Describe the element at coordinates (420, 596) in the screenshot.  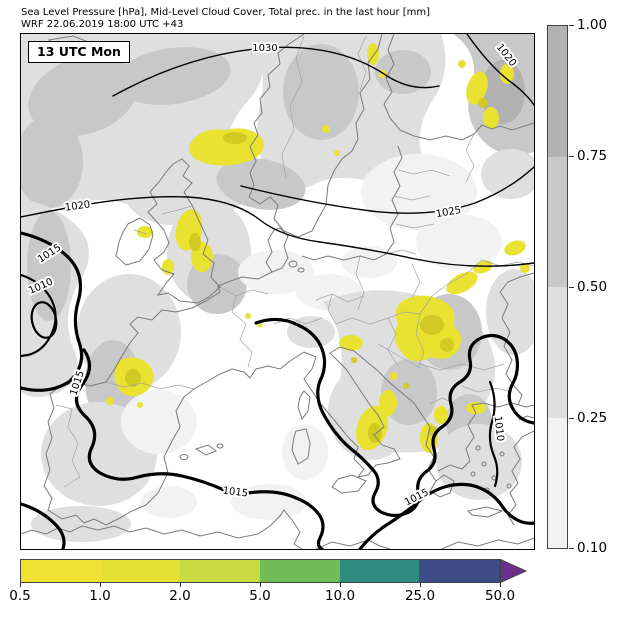
I see `precip-colorbar-tick-label: 25.0` at that location.